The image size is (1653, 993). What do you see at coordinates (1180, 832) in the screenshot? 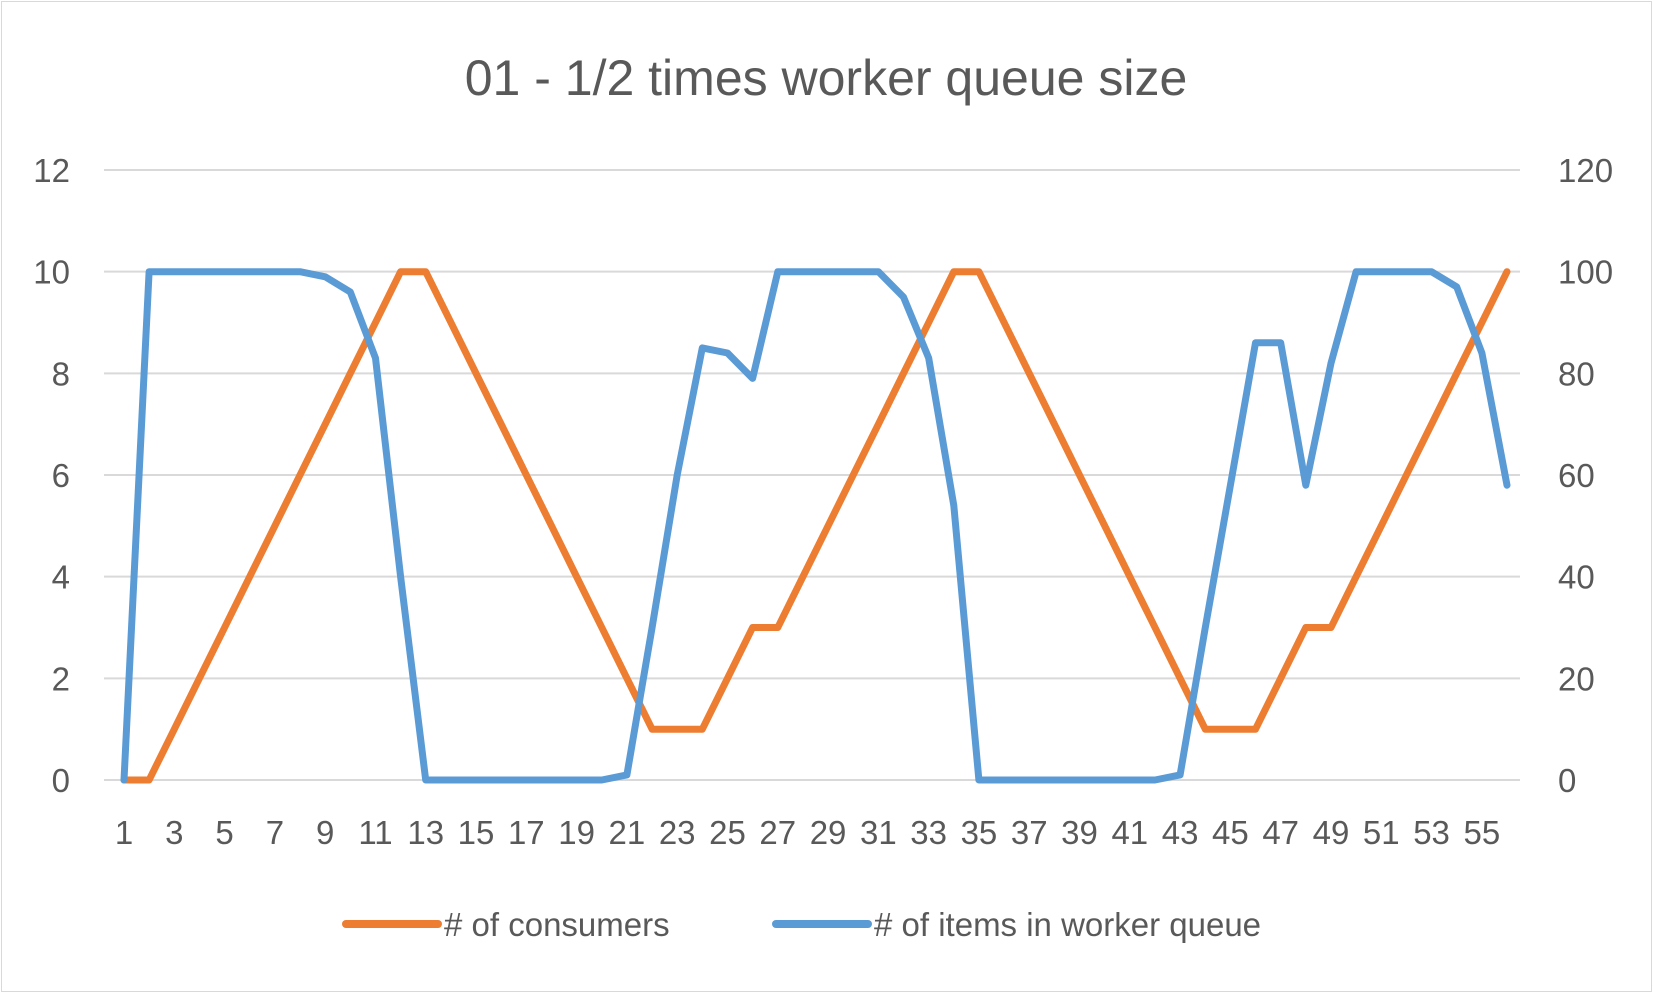
I see `x-tick-label: 43` at bounding box center [1180, 832].